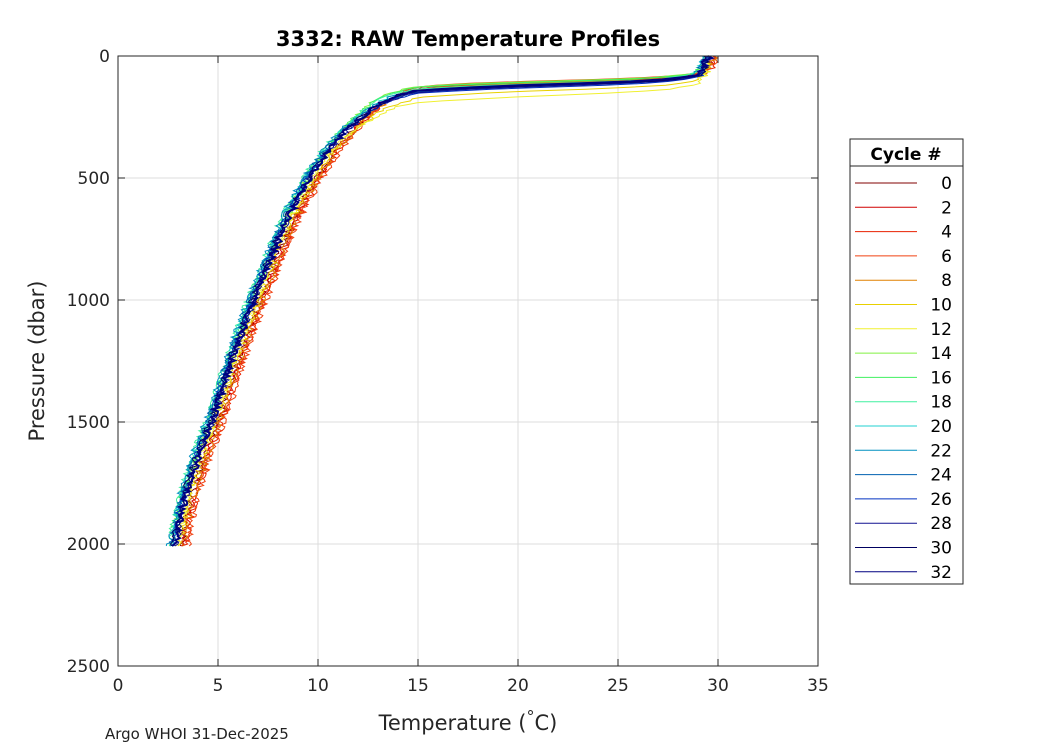  I want to click on legend-label-14: 14, so click(941, 354).